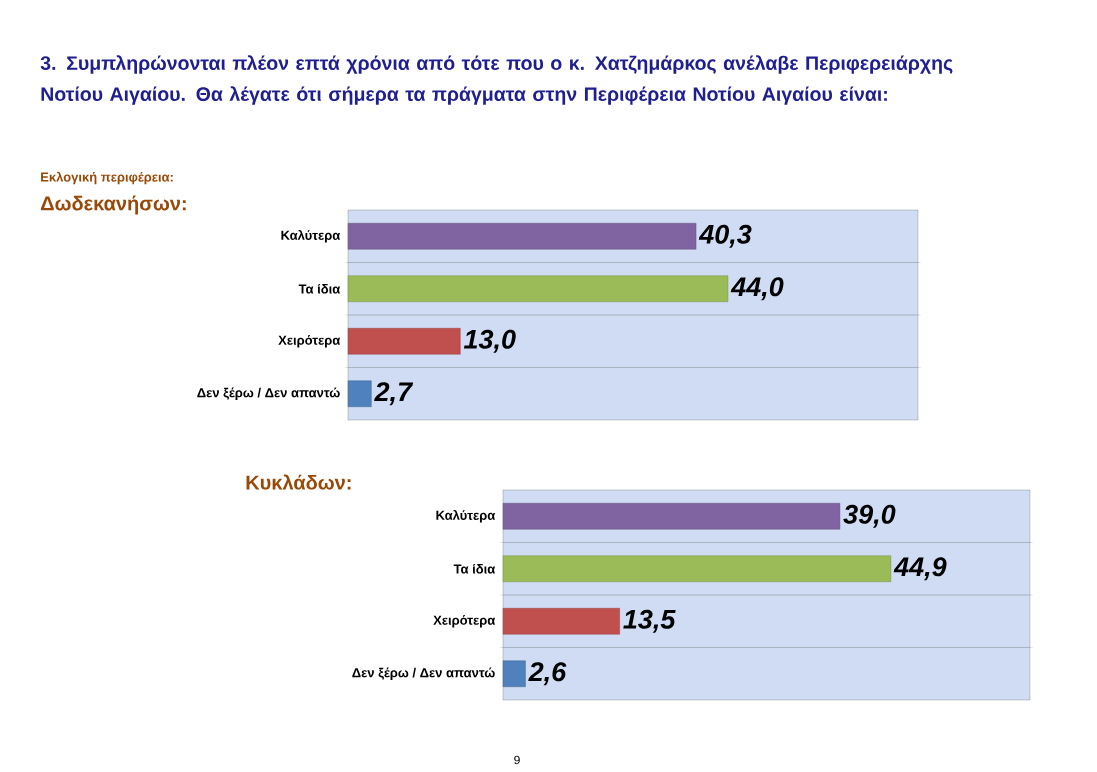 The height and width of the screenshot is (772, 1097). What do you see at coordinates (113, 205) in the screenshot?
I see `text: Δωδεκανήσων:` at bounding box center [113, 205].